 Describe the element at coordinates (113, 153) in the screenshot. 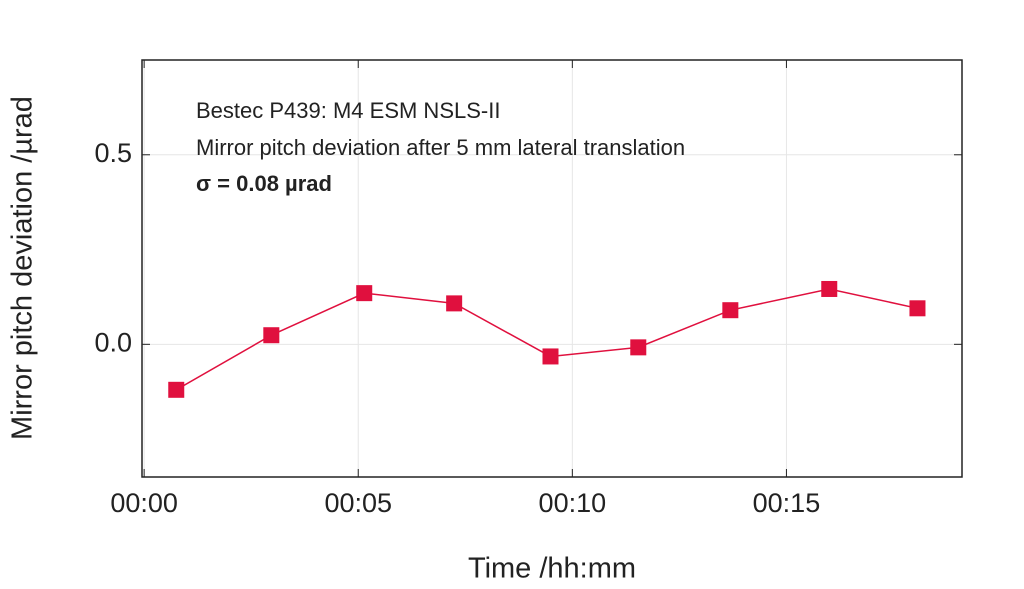

I see `y-tick-label: 0.5` at that location.